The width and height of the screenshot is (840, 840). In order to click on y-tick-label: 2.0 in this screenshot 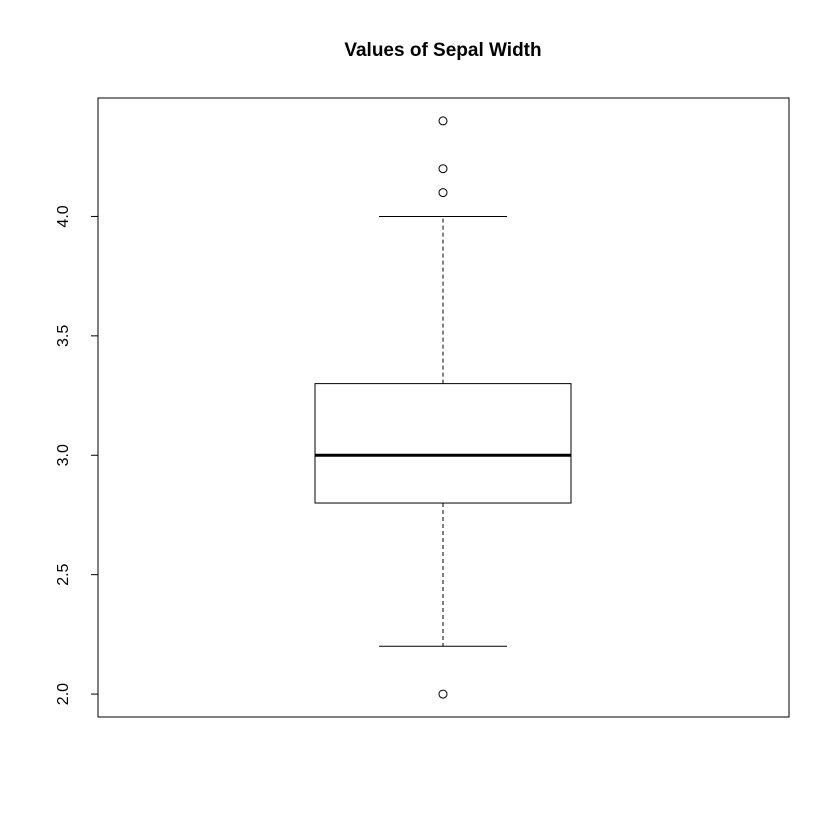, I will do `click(63, 694)`.